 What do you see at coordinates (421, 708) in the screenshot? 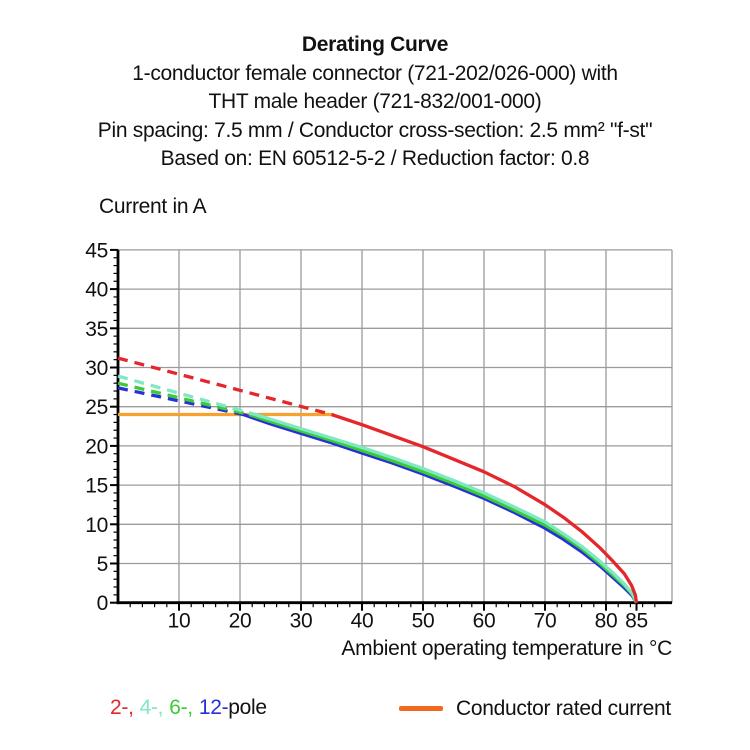
I see `rated-current-line-swatch` at bounding box center [421, 708].